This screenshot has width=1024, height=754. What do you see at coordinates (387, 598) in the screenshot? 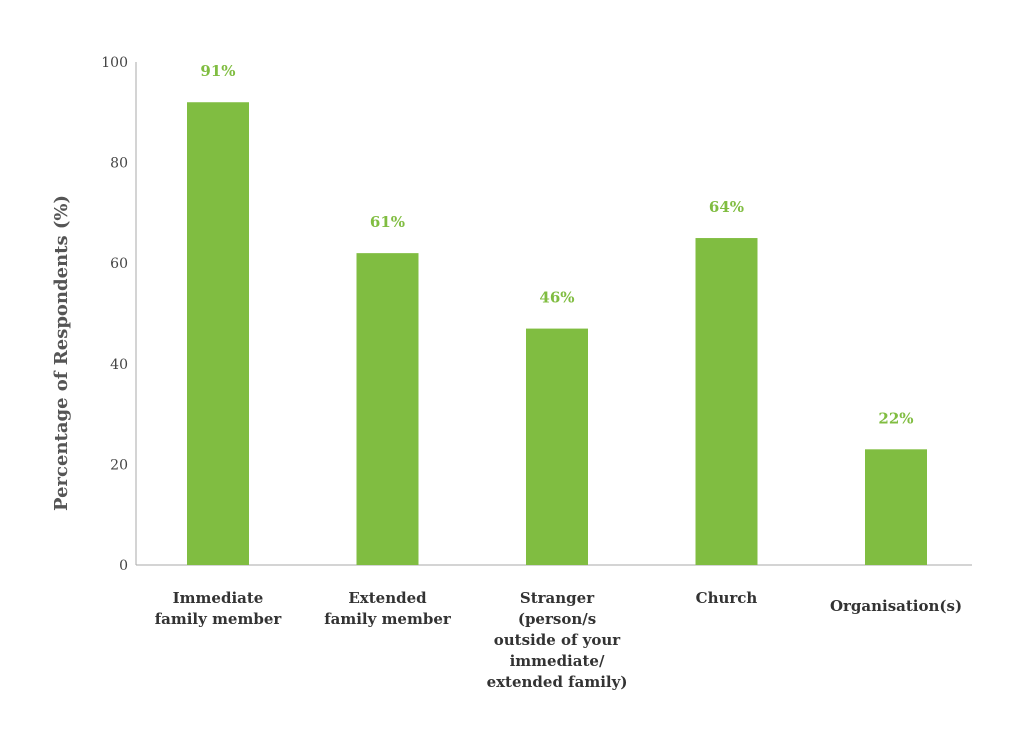
I see `x-tick-label-line: Extended` at bounding box center [387, 598].